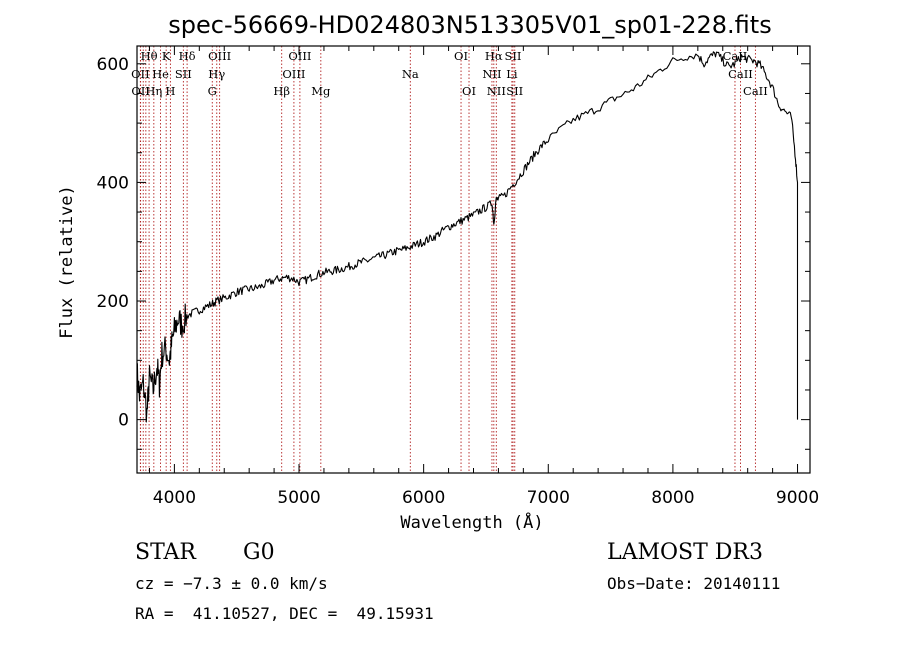  Describe the element at coordinates (672, 498) in the screenshot. I see `x-tick-label: 8000` at that location.